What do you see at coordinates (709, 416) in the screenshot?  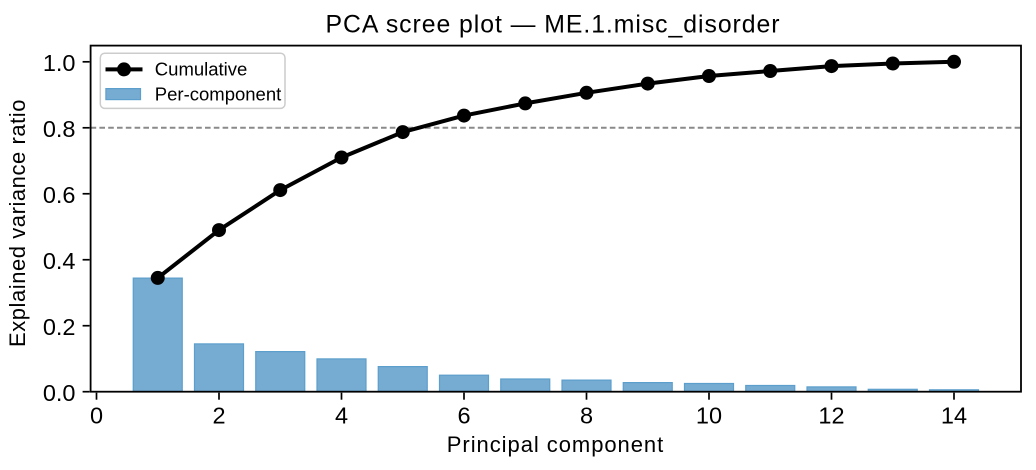 I see `svg-text: 10` at bounding box center [709, 416].